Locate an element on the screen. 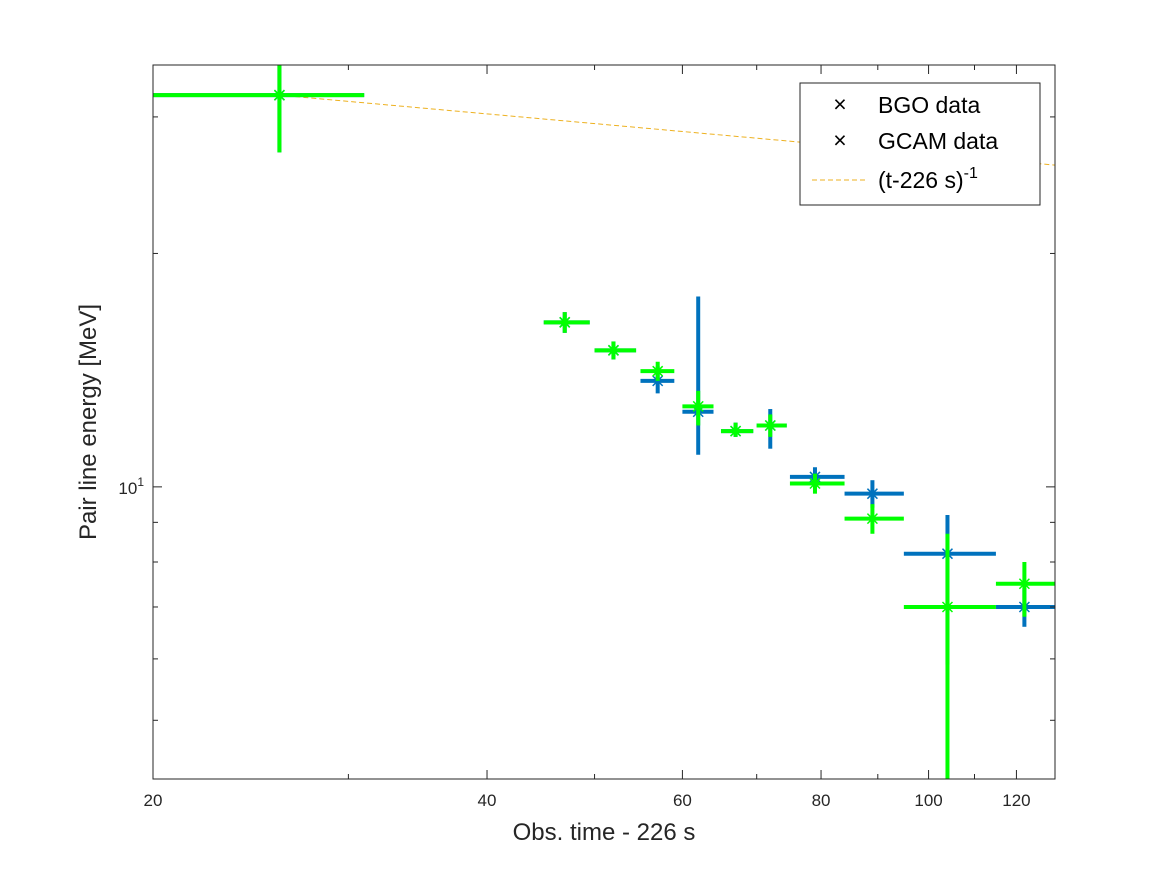 The image size is (1167, 875). x-tick-label-0: 20 is located at coordinates (153, 800).